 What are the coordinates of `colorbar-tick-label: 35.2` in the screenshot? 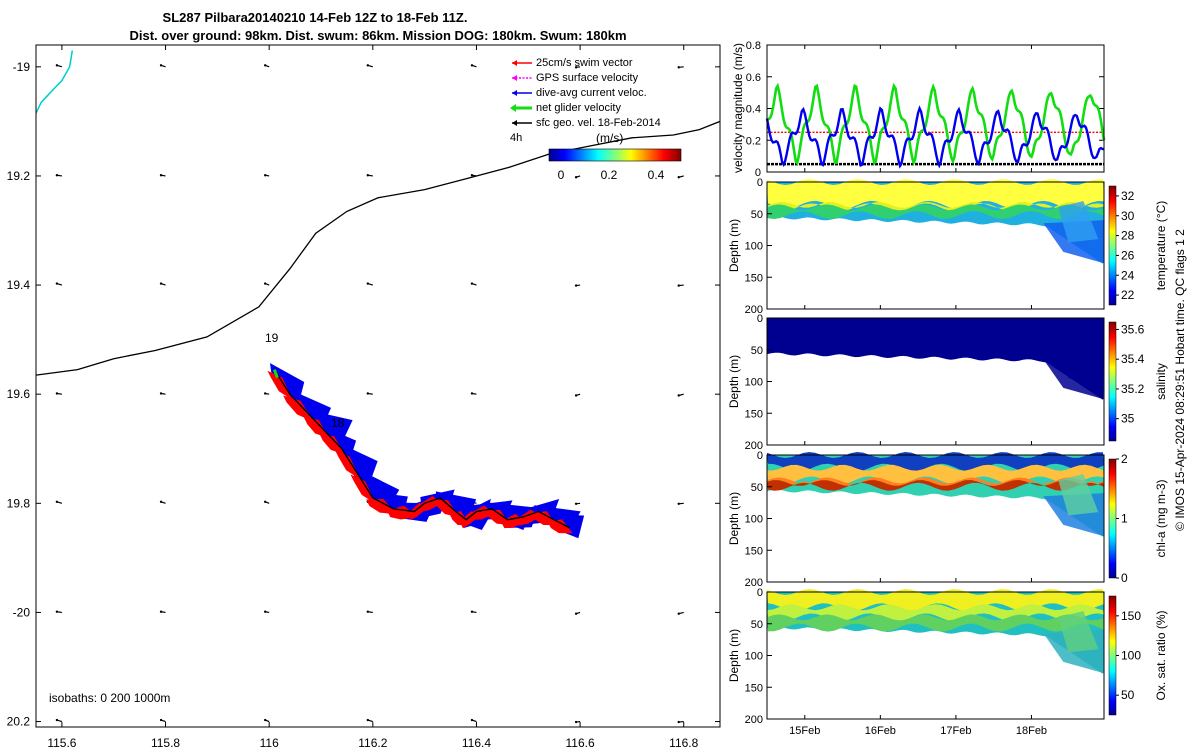 It's located at (1133, 389).